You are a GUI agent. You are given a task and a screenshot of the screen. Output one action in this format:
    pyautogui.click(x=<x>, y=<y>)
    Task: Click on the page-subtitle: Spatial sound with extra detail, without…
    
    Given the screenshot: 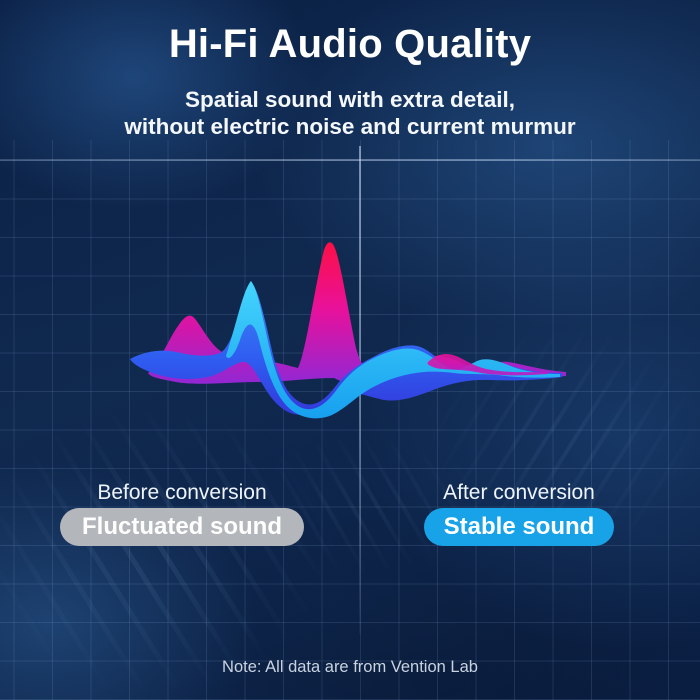 What is the action you would take?
    pyautogui.click(x=350, y=113)
    